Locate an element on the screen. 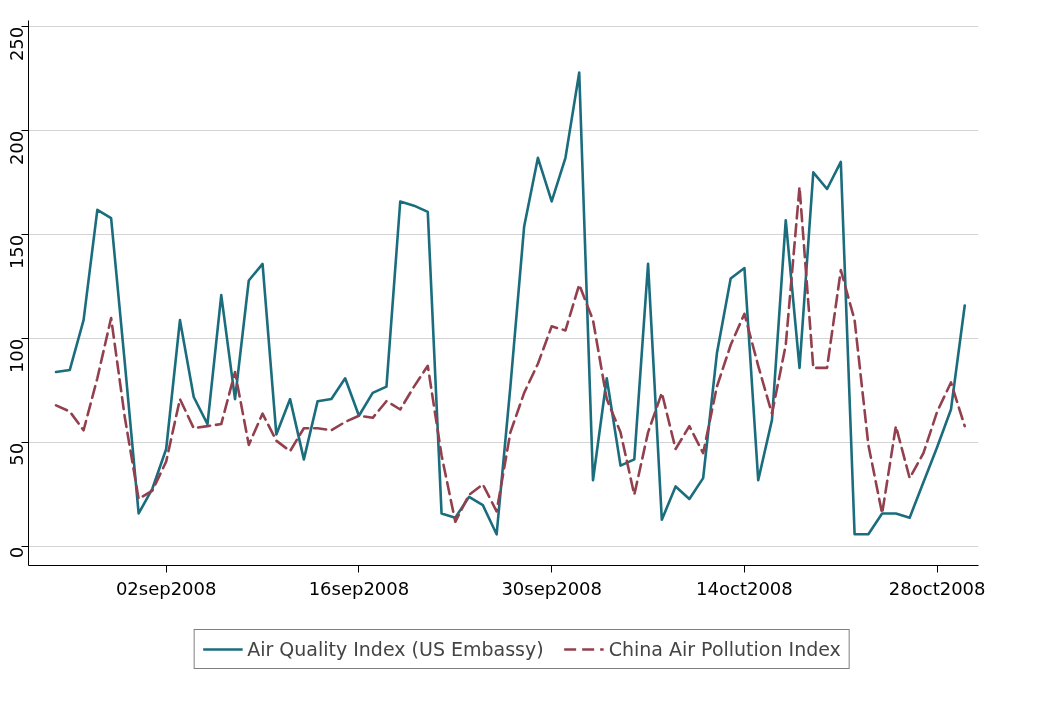 This screenshot has width=1040, height=727. legend-label: China Air Pollution Index is located at coordinates (724, 648).